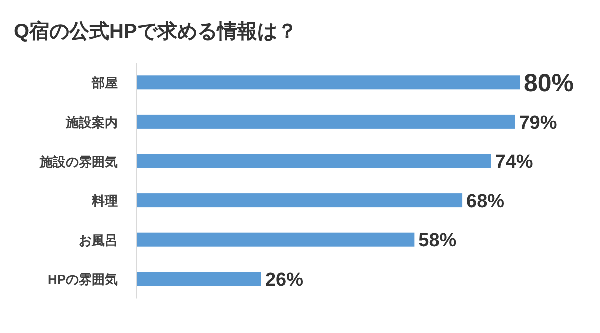 This screenshot has width=600, height=333. I want to click on data-label: 26%, so click(284, 280).